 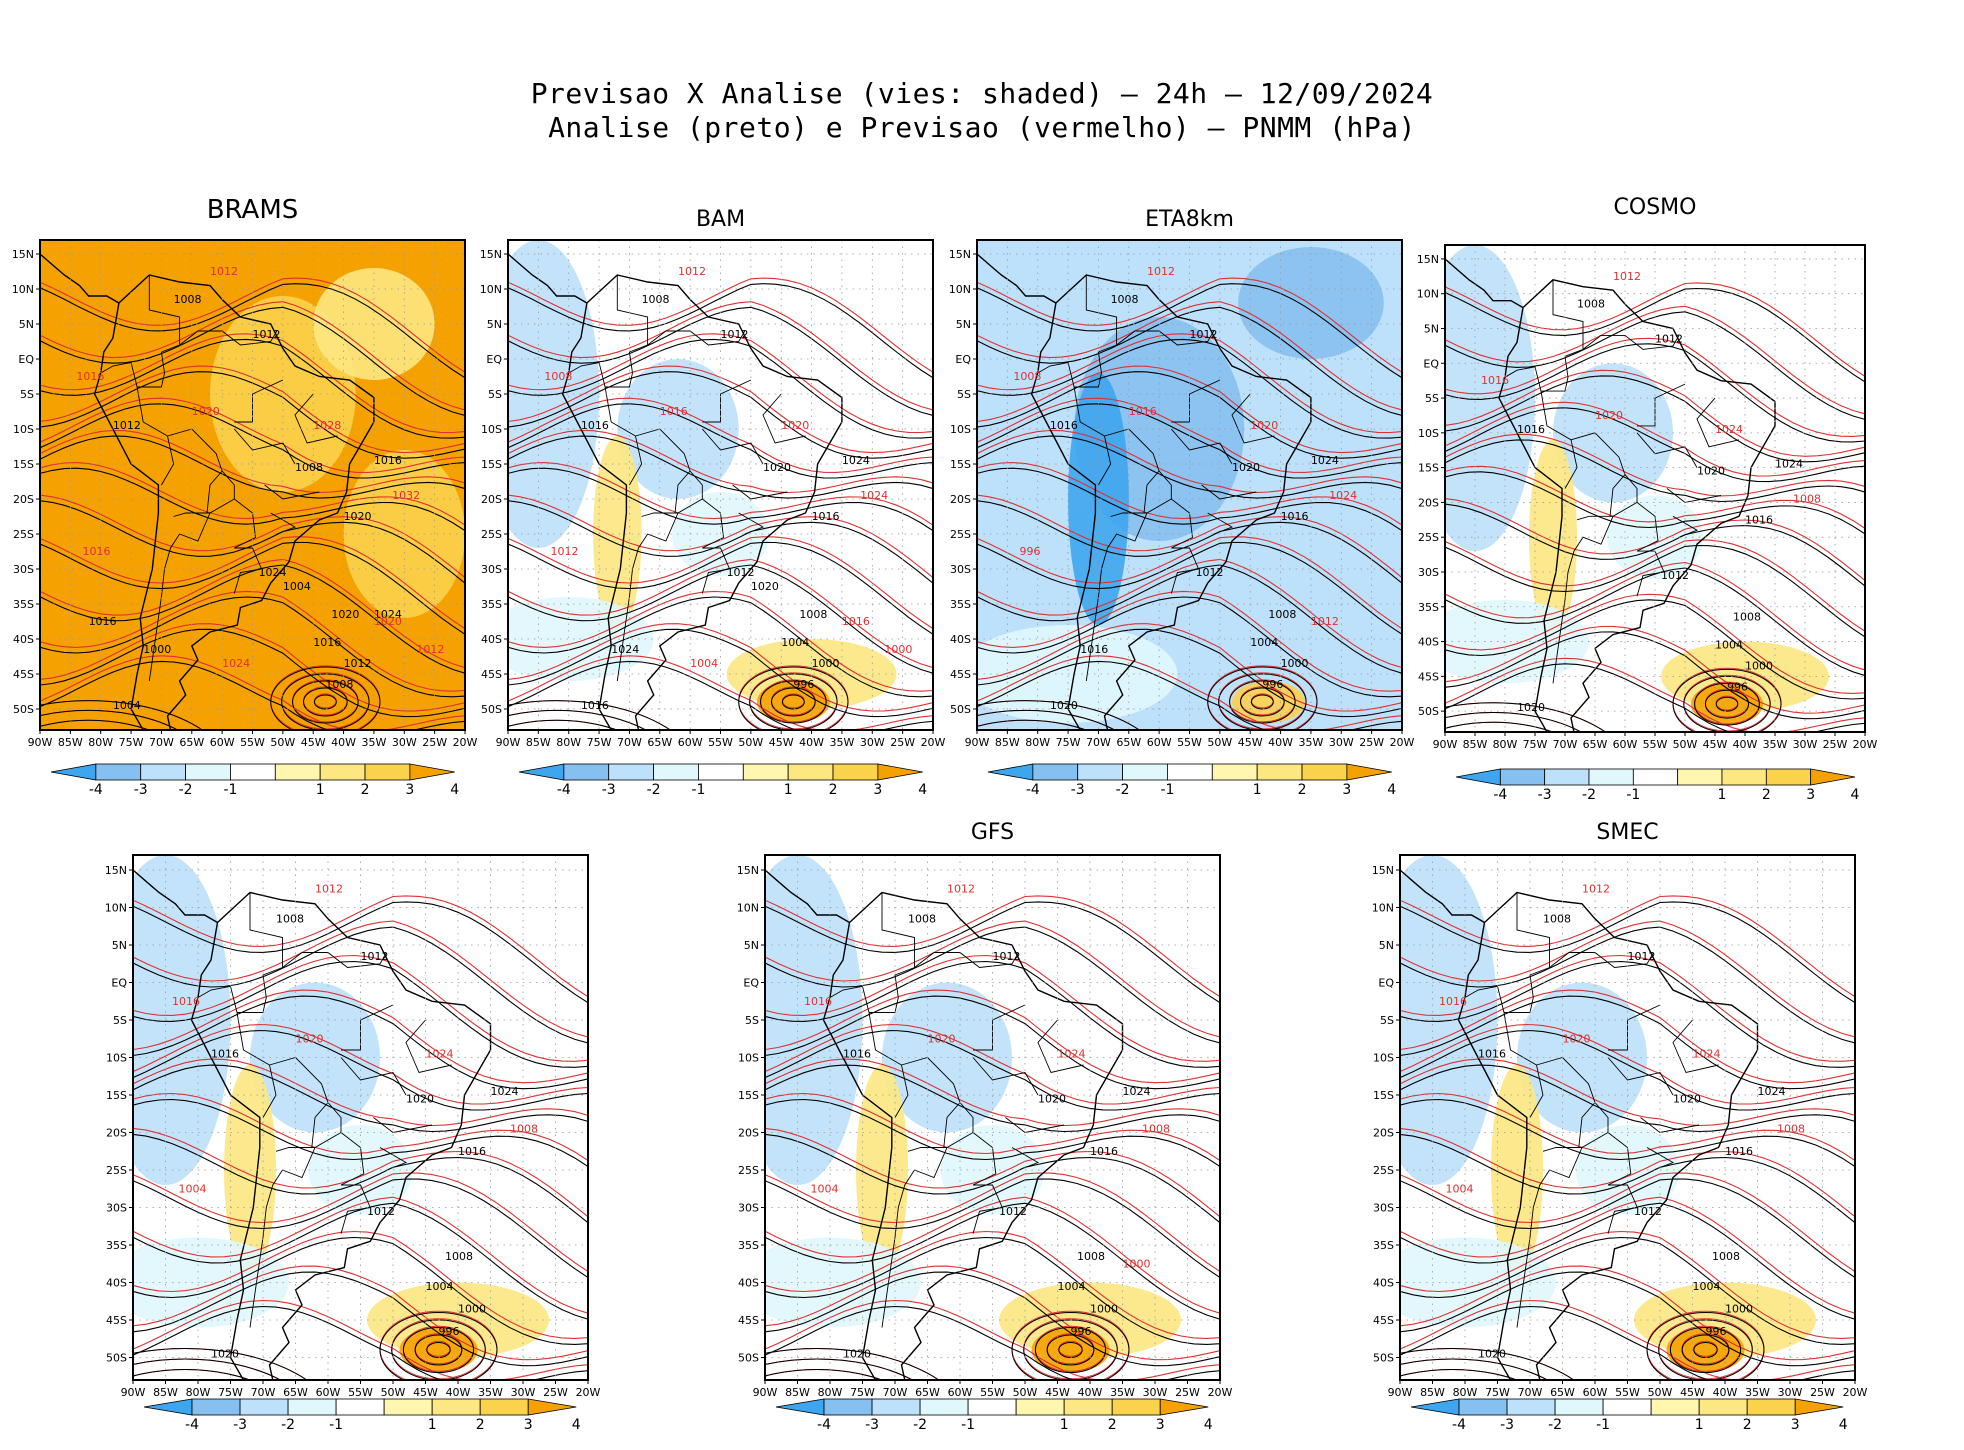 What do you see at coordinates (992, 832) in the screenshot?
I see `panel-title: GFS` at bounding box center [992, 832].